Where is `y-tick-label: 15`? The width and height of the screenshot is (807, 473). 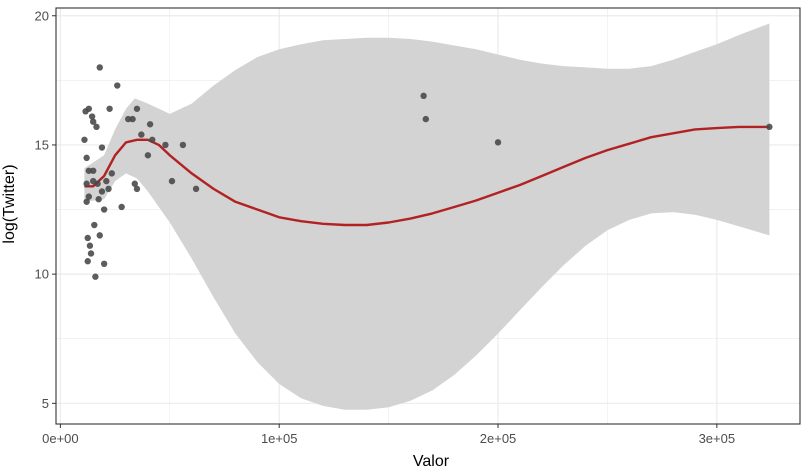
y-tick-label: 15 is located at coordinates (42, 144).